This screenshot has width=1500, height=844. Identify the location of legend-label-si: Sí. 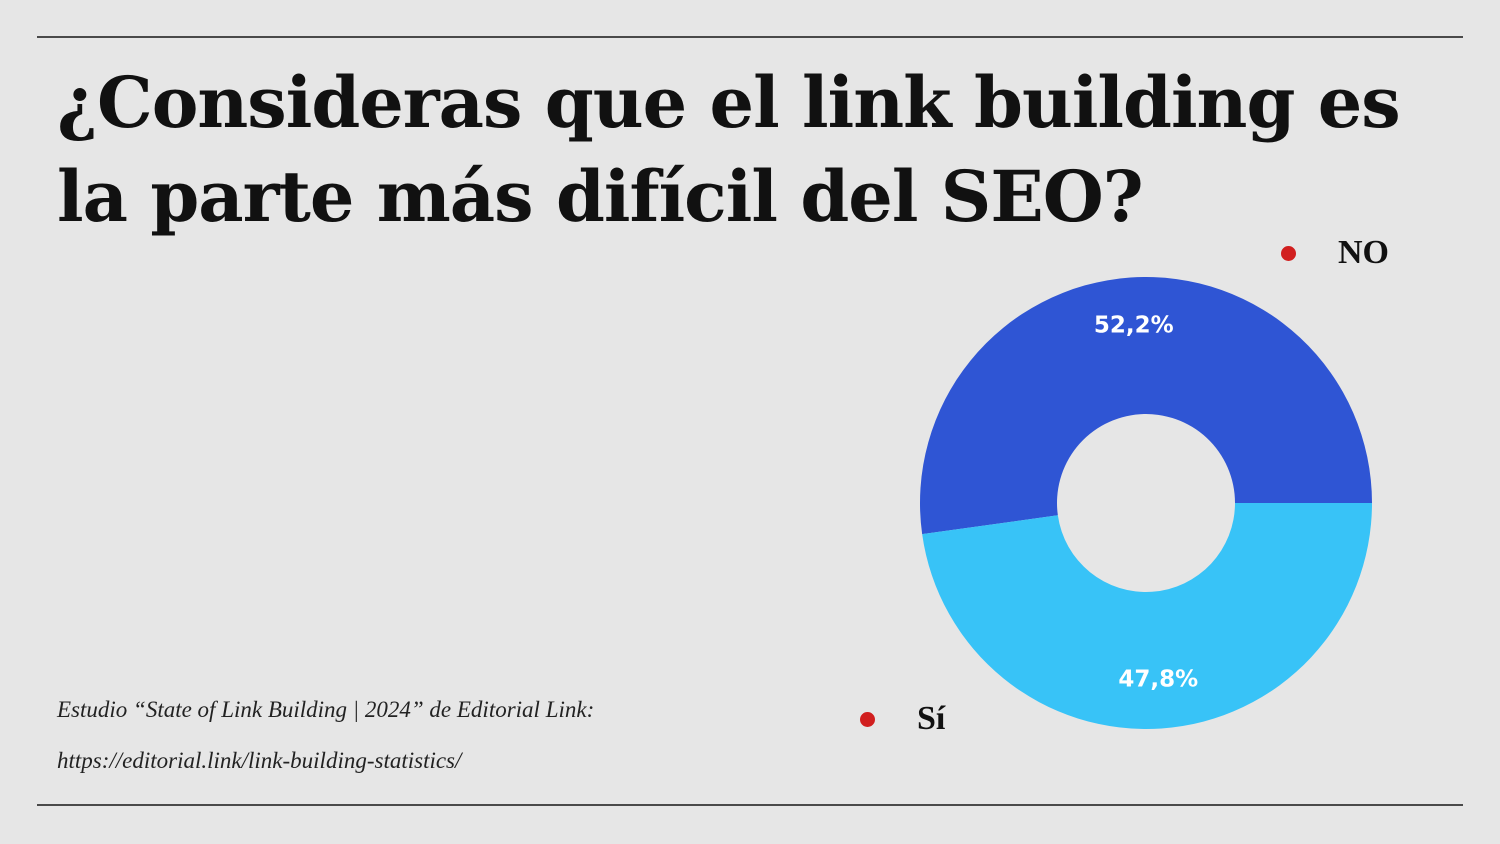
(931, 718).